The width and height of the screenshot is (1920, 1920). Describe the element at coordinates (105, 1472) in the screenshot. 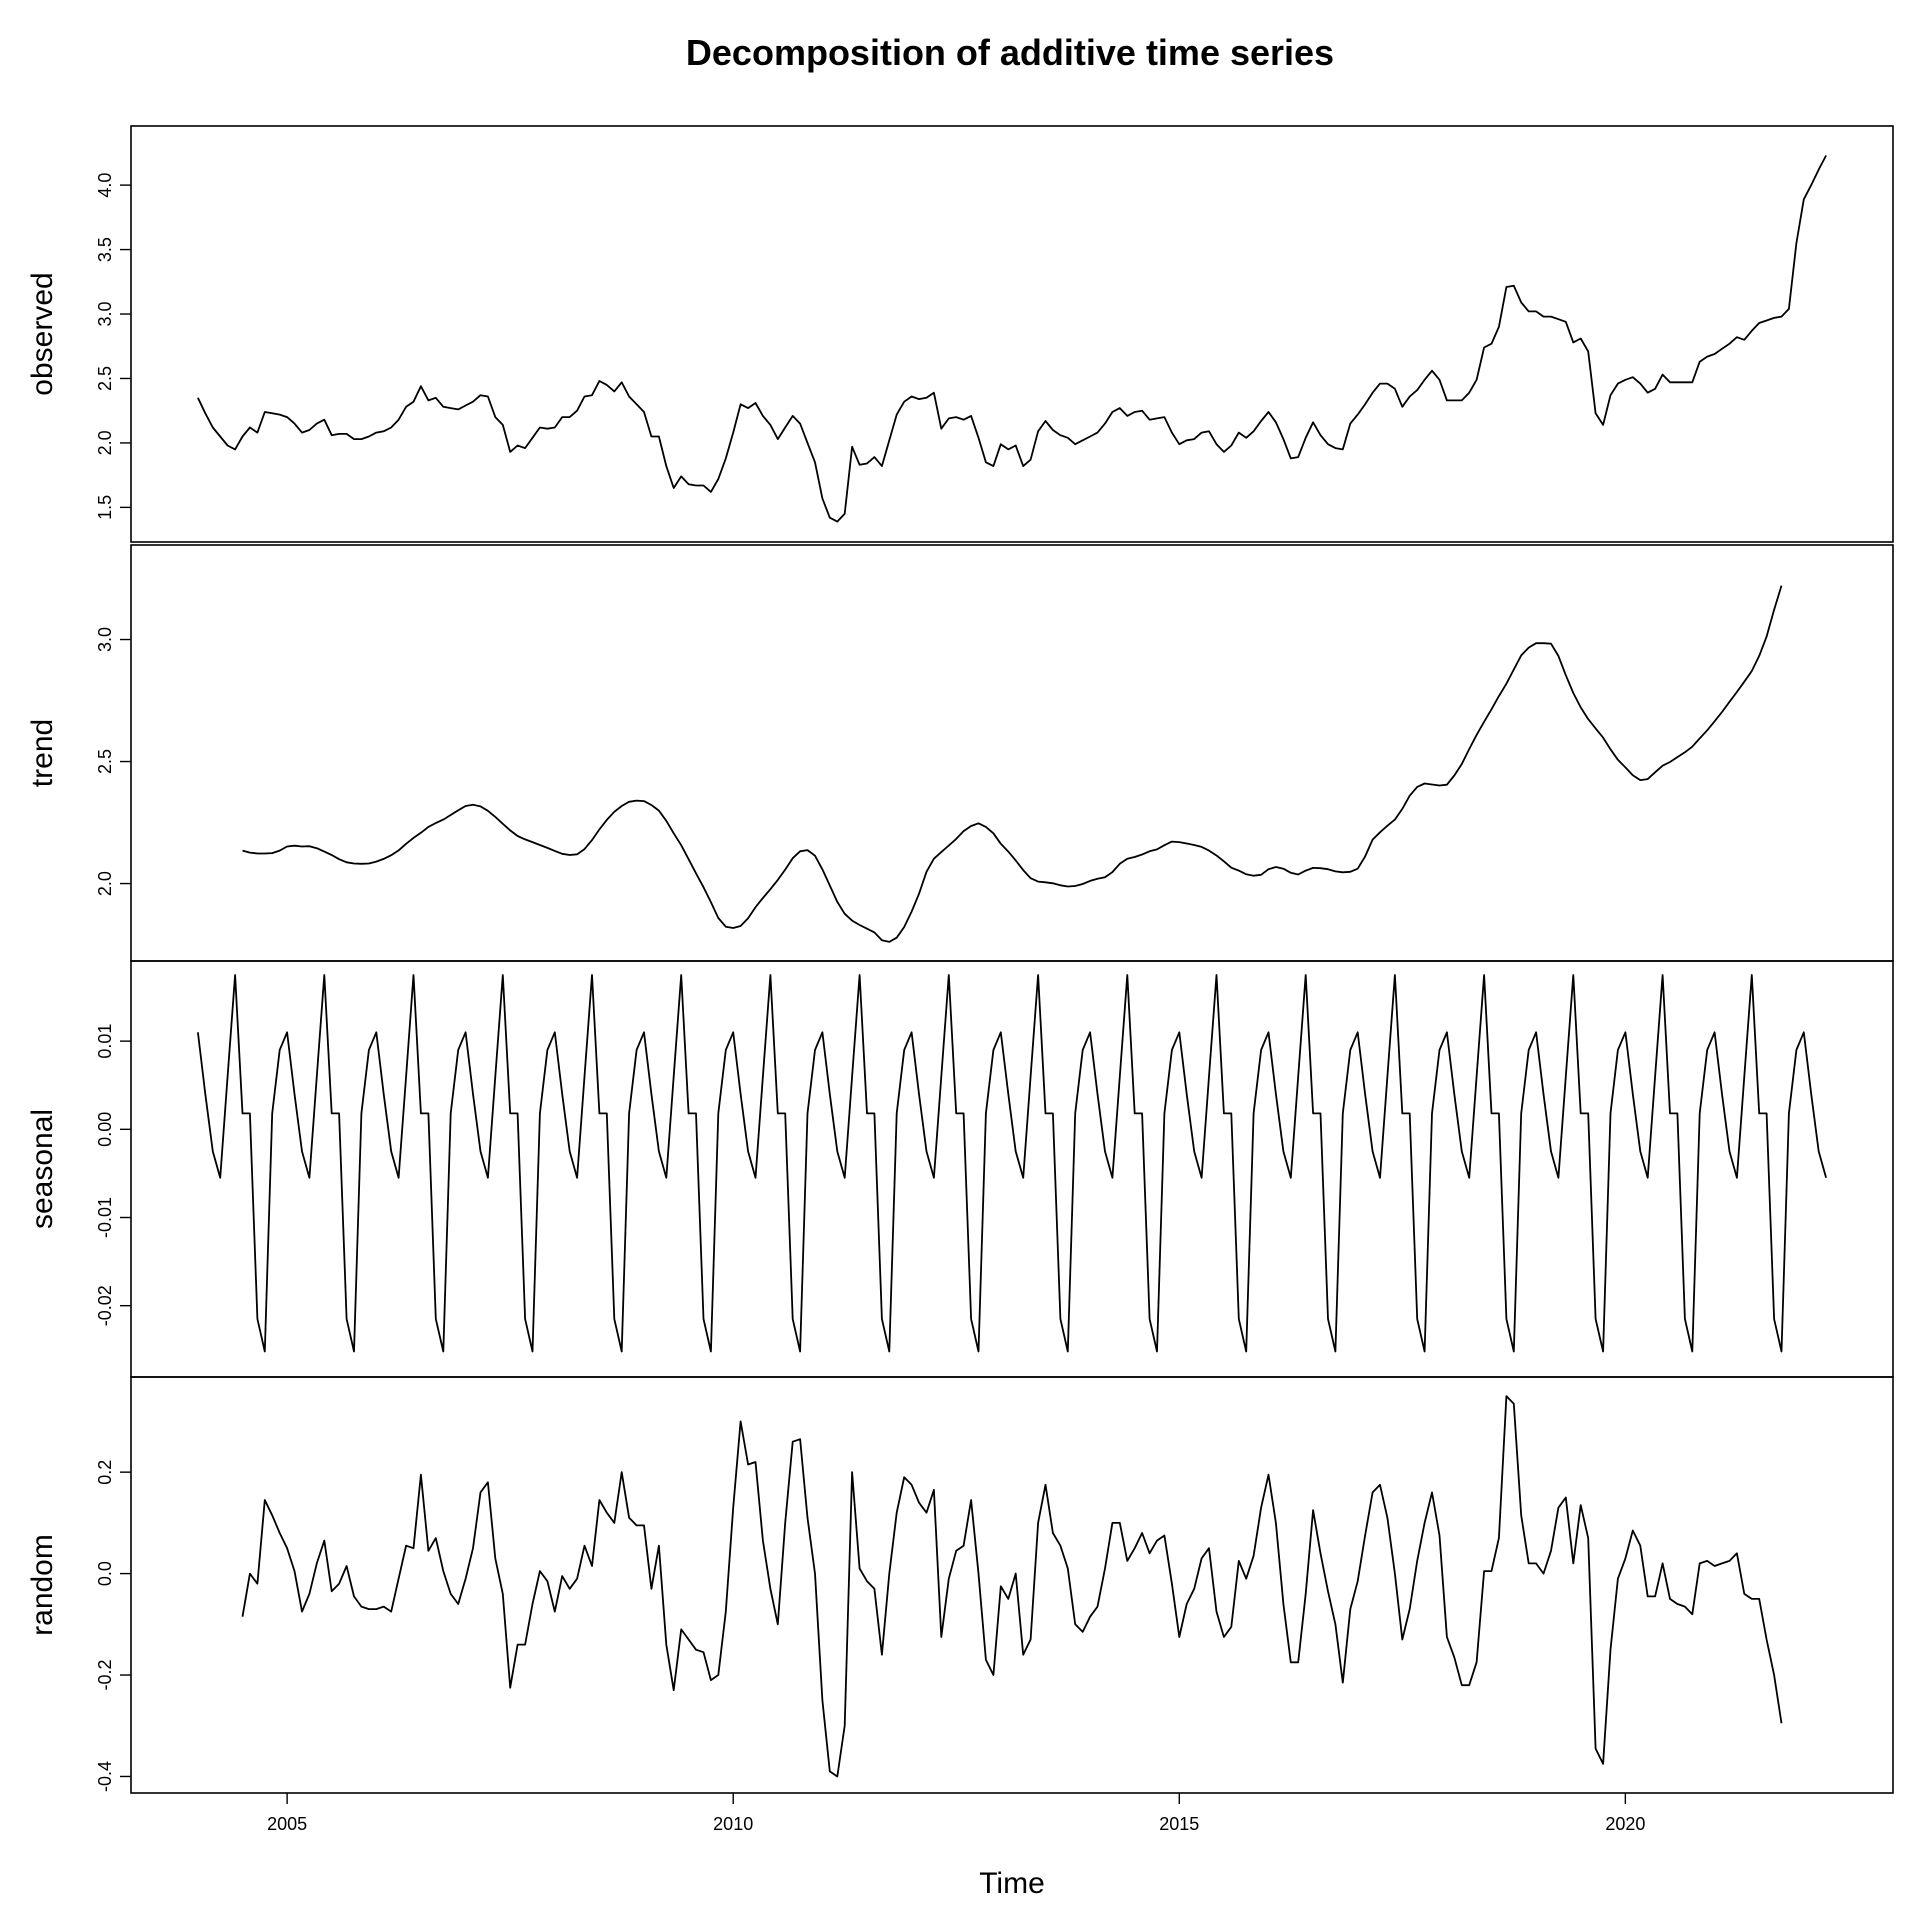

I see `random-y-tick-label: 0.2` at that location.